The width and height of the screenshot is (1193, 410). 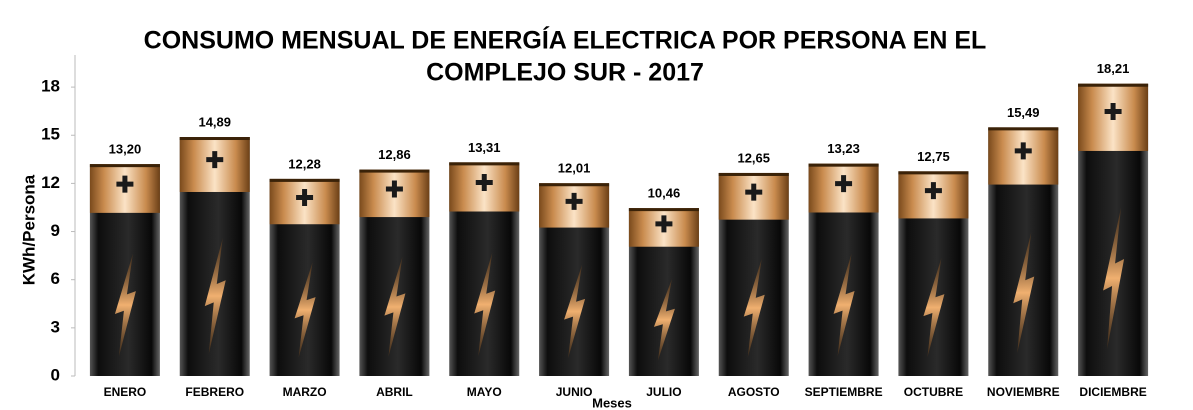 I want to click on x-axis-label: Meses, so click(x=612, y=402).